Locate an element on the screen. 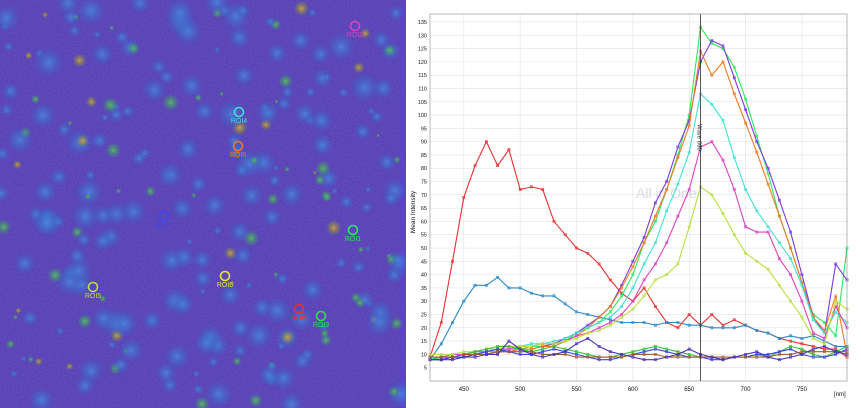  roi-marker: ROI4 is located at coordinates (239, 116).